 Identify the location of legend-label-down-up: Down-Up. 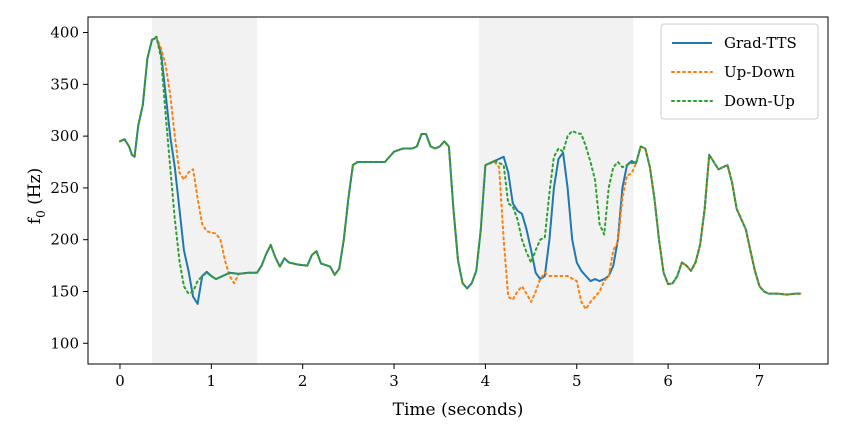
(759, 101).